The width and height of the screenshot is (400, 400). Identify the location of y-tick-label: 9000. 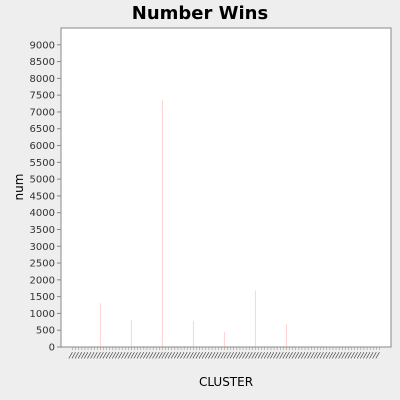
(42, 45).